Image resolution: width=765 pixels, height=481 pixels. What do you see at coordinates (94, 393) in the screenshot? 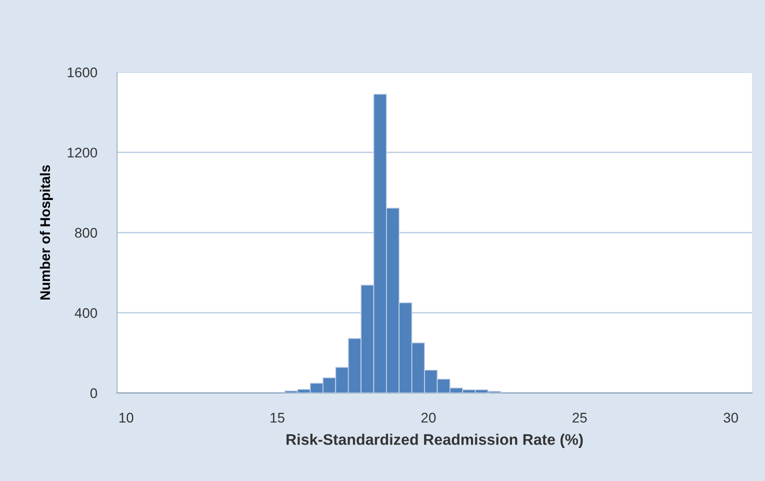
I see `y-tick-label: 0` at bounding box center [94, 393].